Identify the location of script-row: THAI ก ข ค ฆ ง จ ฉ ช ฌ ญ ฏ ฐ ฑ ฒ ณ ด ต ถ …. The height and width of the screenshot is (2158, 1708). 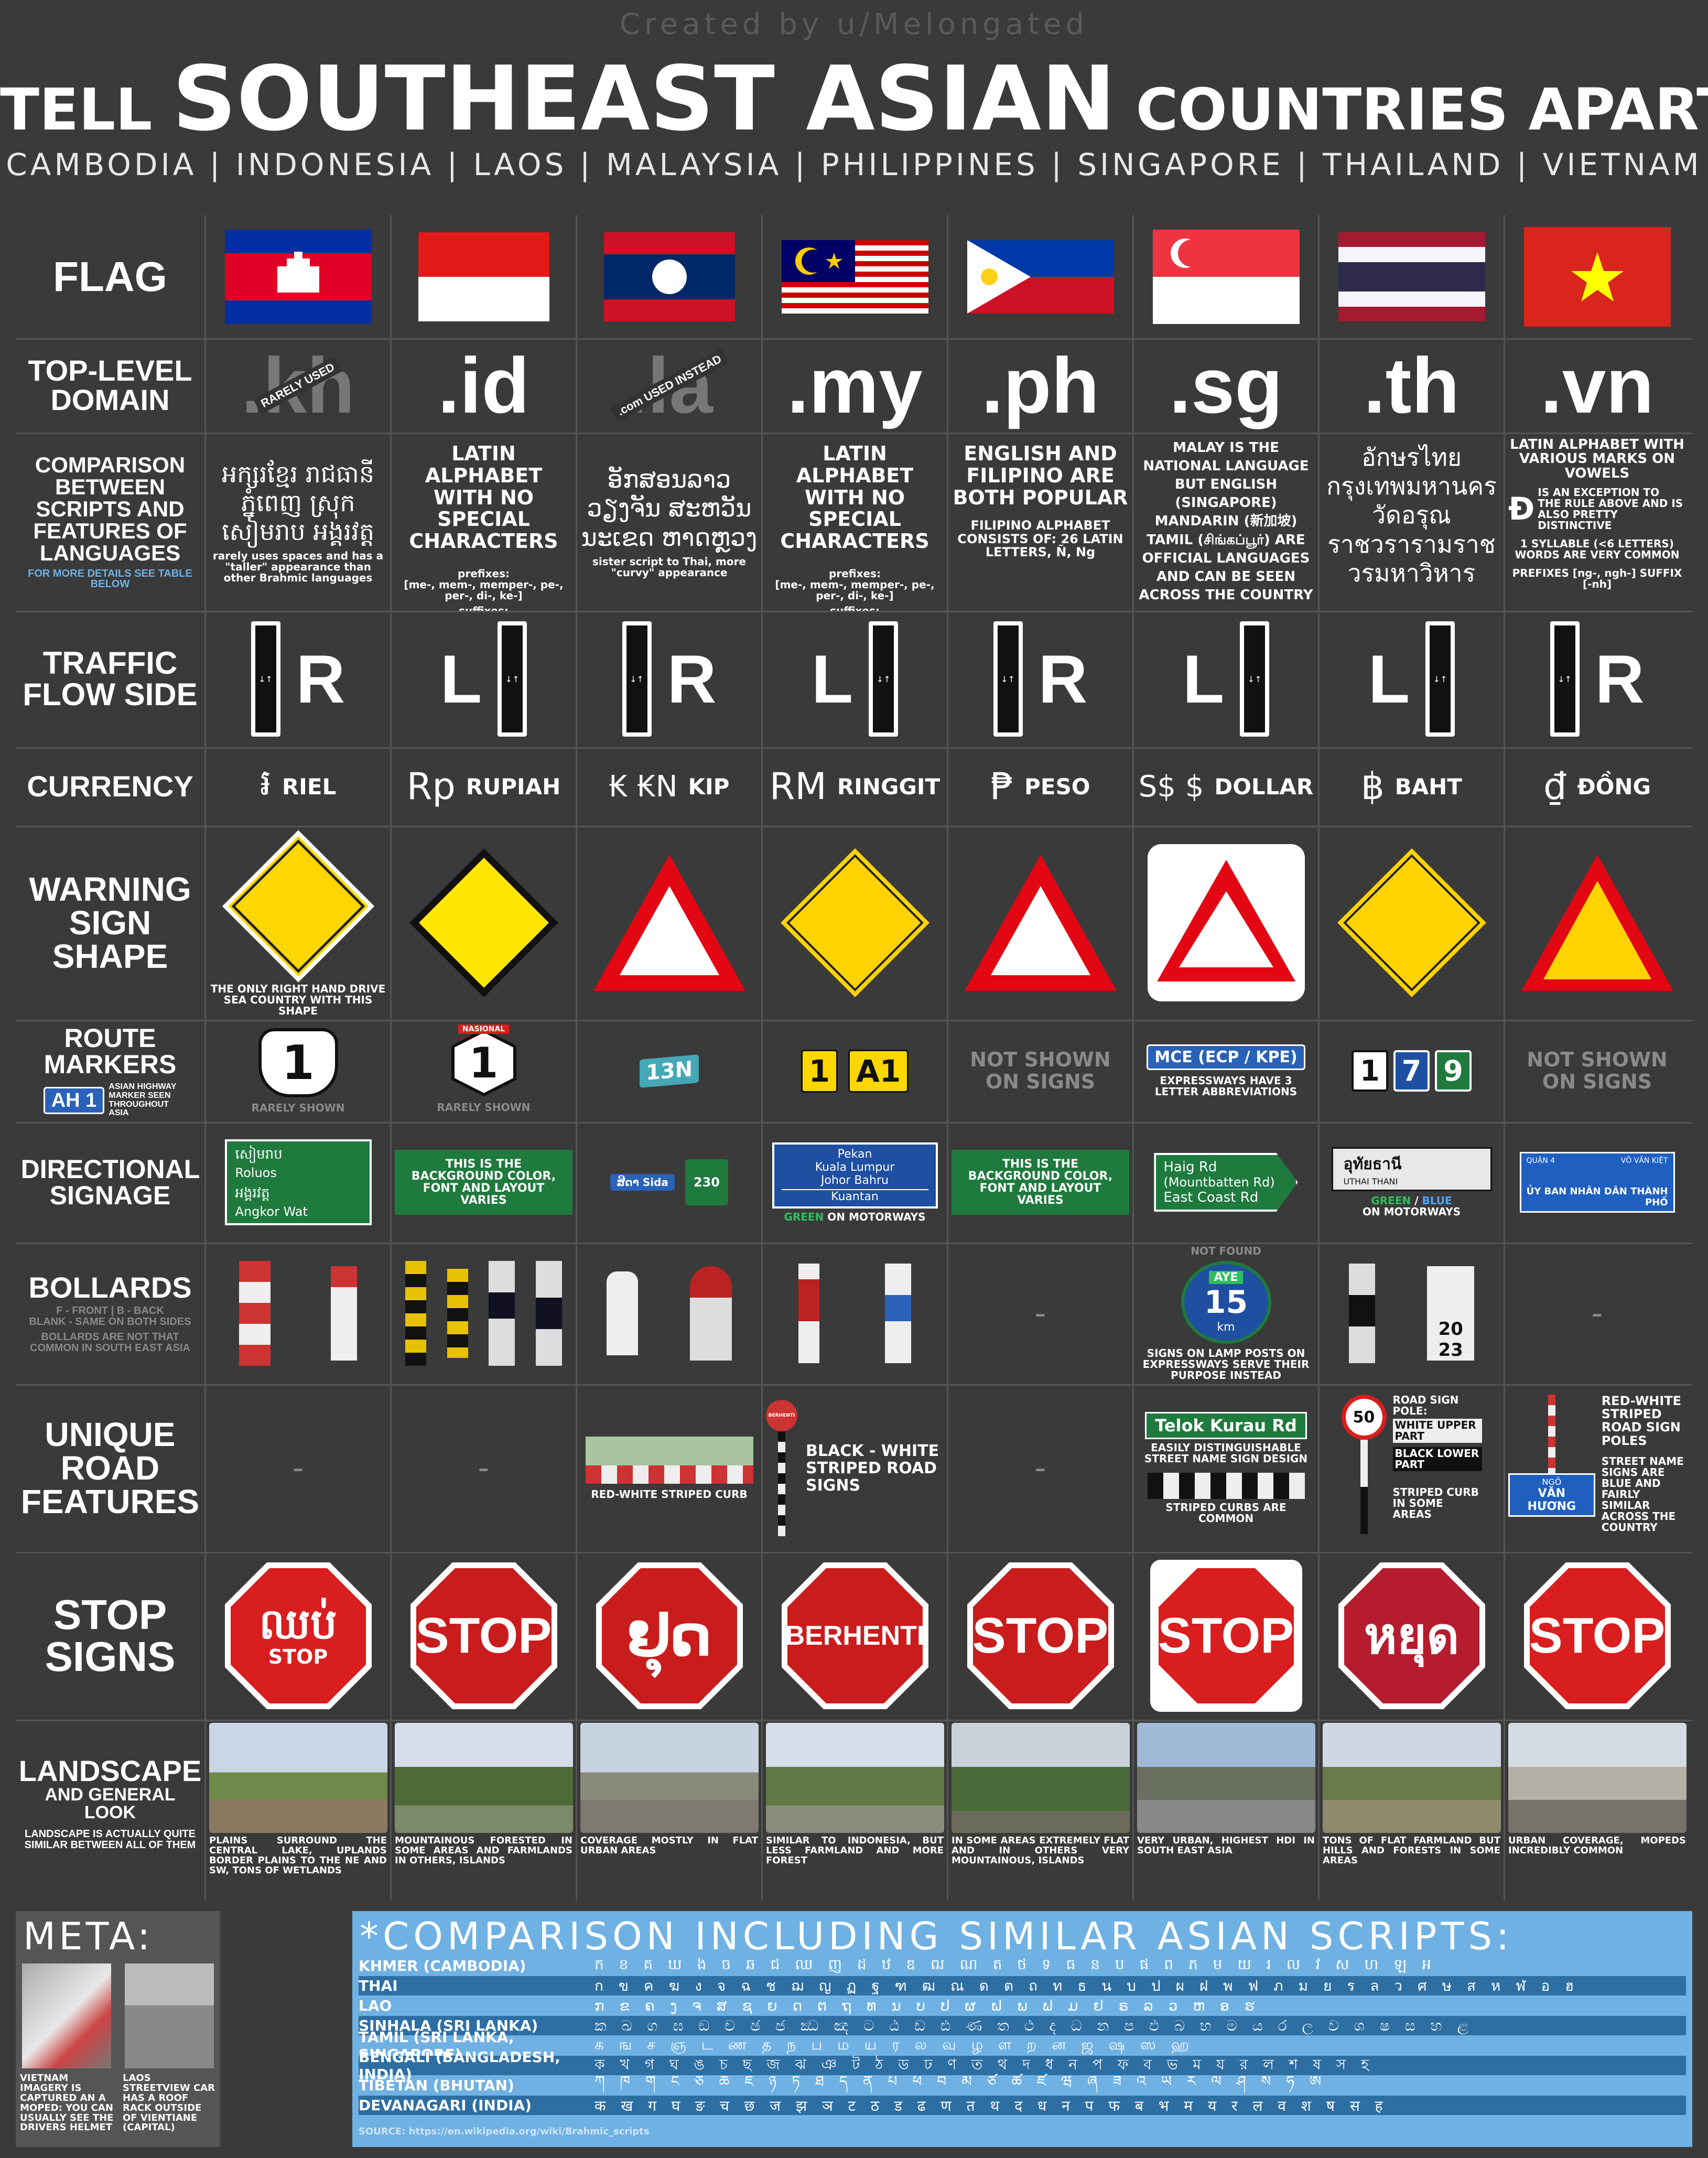
(1022, 1985).